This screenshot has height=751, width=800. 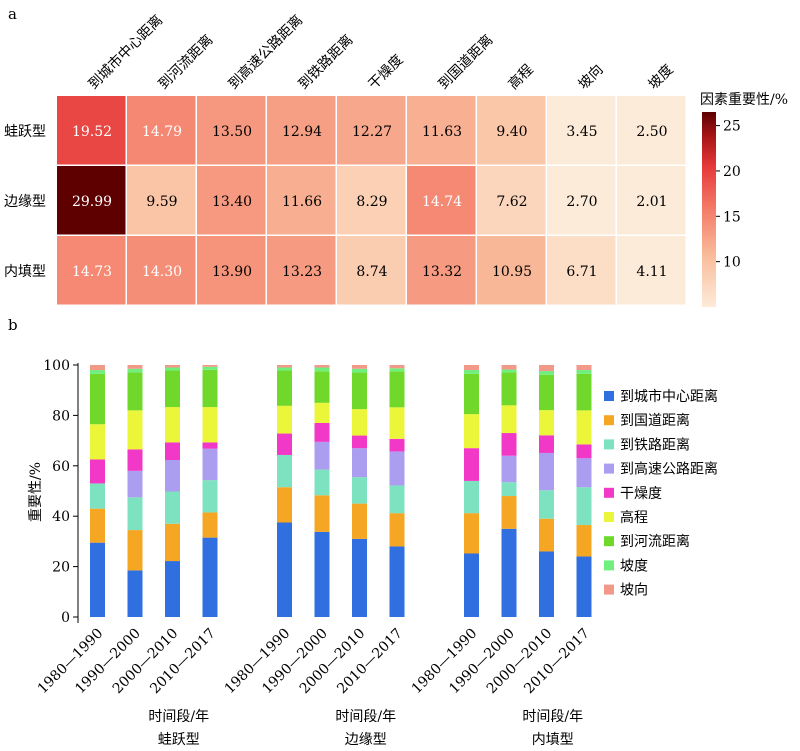 What do you see at coordinates (641, 494) in the screenshot?
I see `legend-label: 干燥度` at bounding box center [641, 494].